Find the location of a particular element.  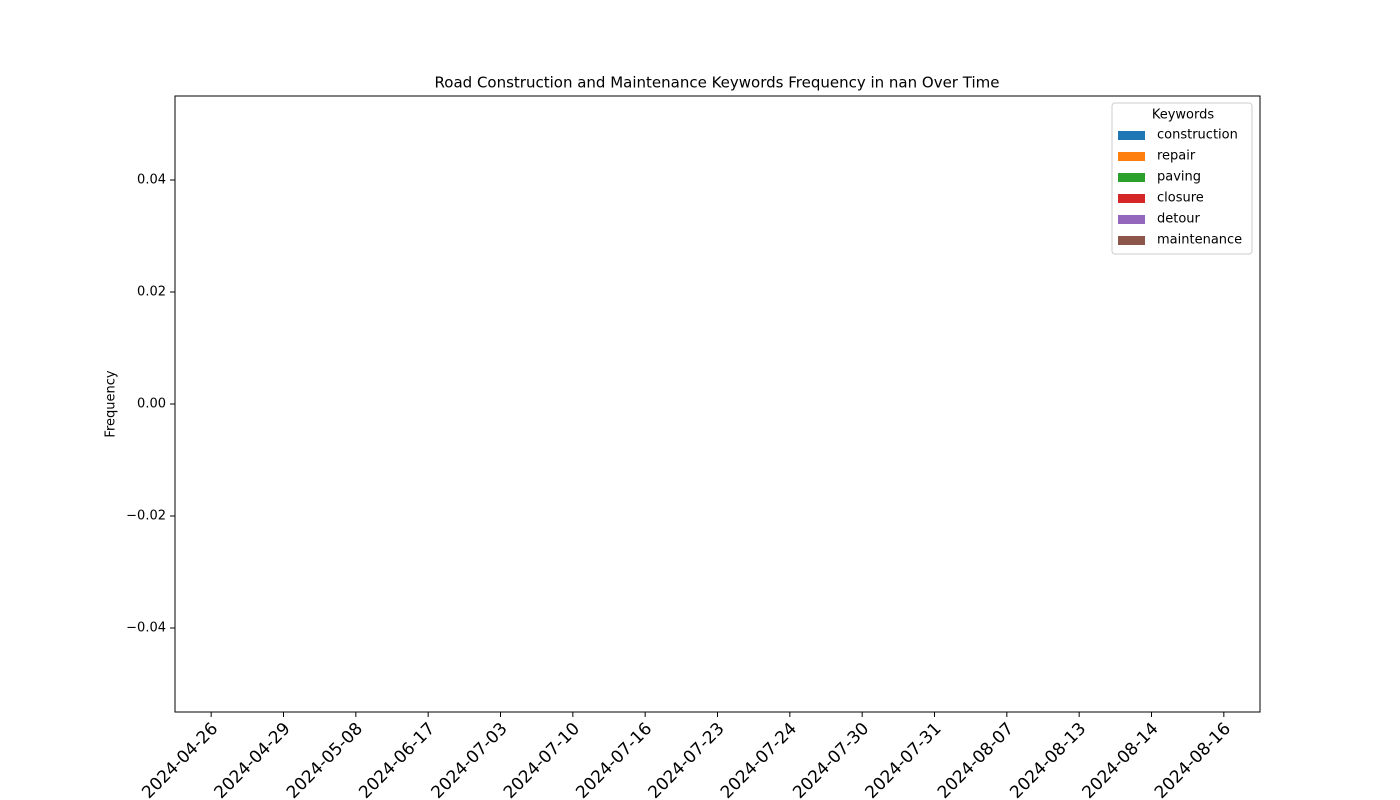

y-tick-label: 0.00 is located at coordinates (151, 404).